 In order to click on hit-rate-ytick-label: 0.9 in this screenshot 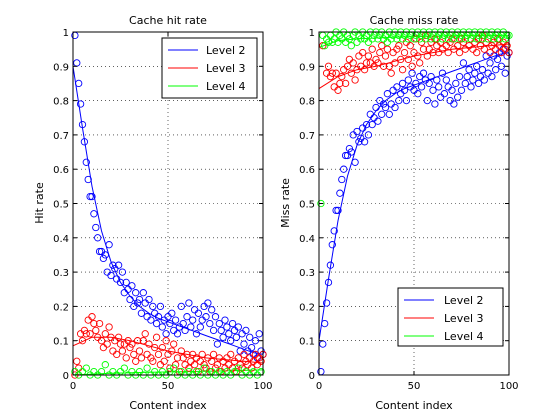, I will do `click(61, 67)`.